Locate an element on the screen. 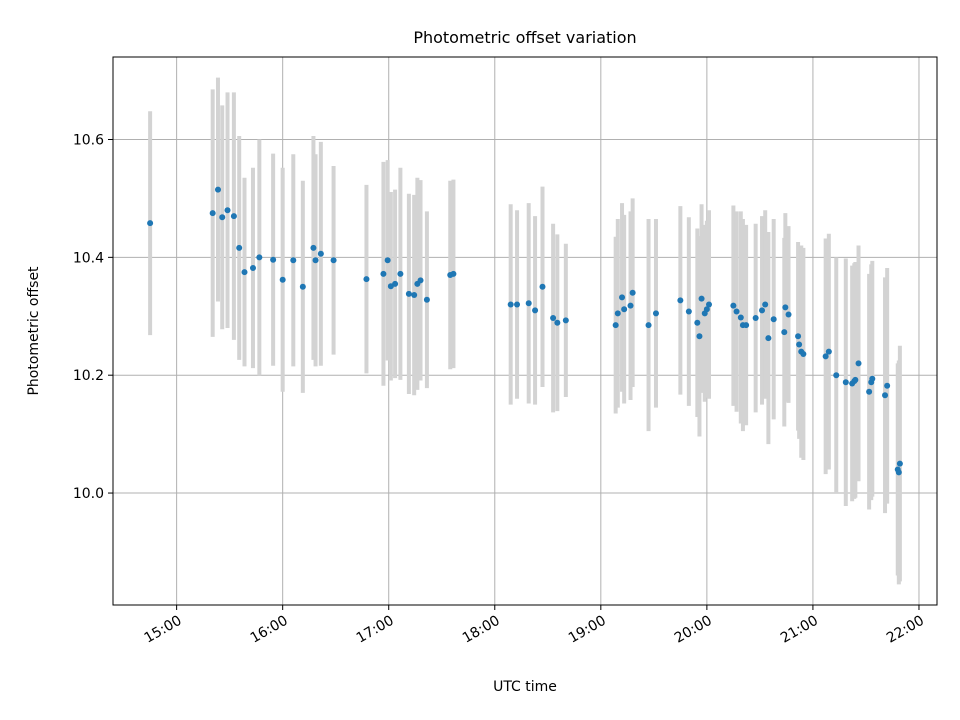 Image resolution: width=960 pixels, height=720 pixels. y-axis-label: Photometric offset is located at coordinates (34, 331).